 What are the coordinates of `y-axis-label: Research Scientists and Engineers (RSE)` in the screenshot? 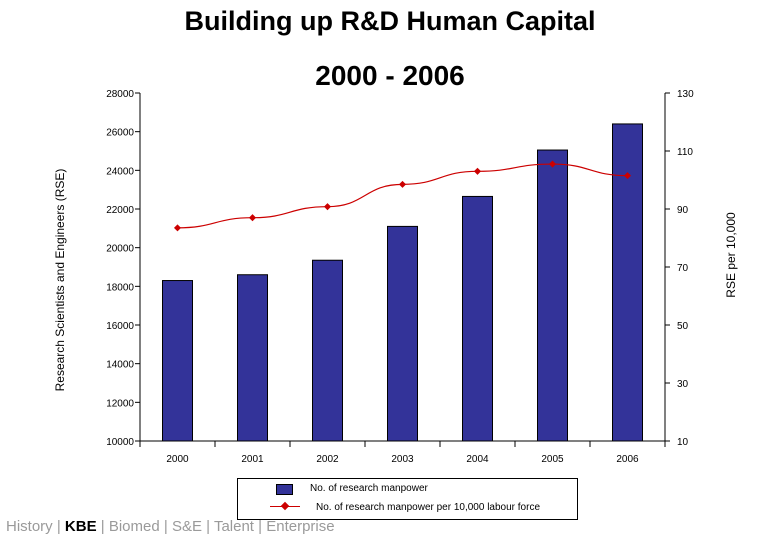 It's located at (60, 280).